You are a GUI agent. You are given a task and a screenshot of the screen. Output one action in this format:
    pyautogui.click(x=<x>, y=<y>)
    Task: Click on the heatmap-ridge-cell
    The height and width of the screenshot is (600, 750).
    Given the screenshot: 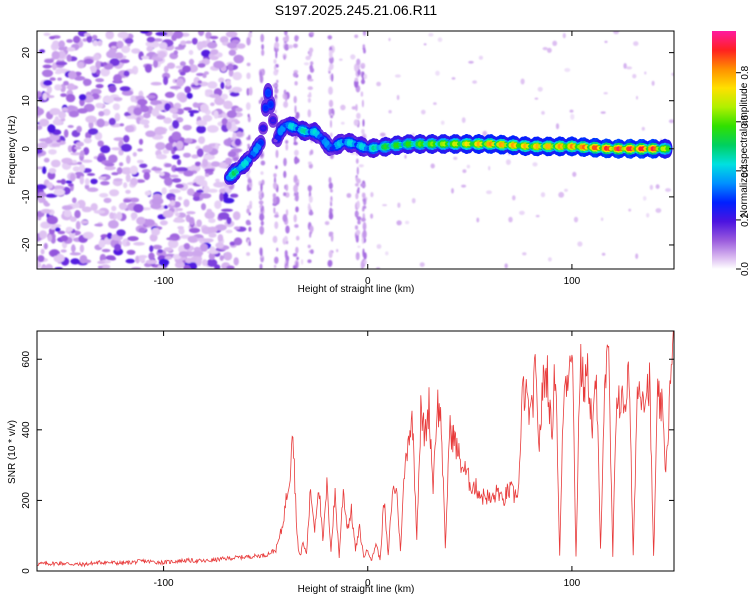 What is the action you would take?
    pyautogui.click(x=248, y=159)
    